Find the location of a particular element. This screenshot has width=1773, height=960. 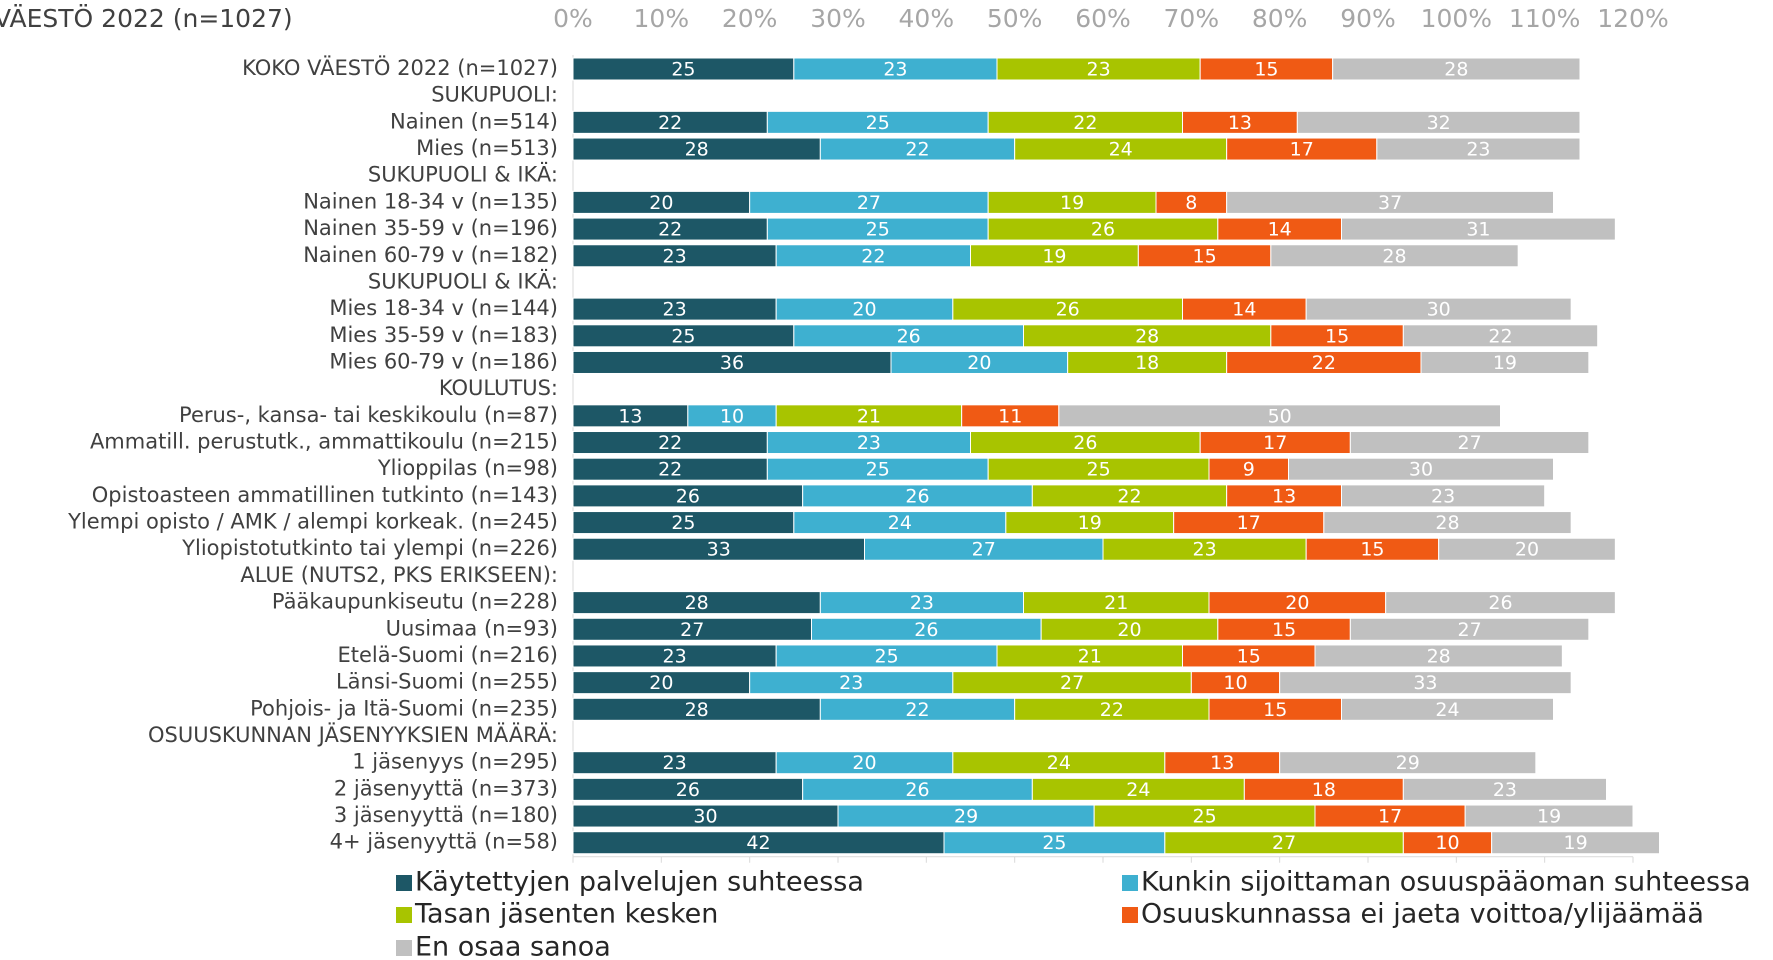

value-label: 42 is located at coordinates (758, 843).